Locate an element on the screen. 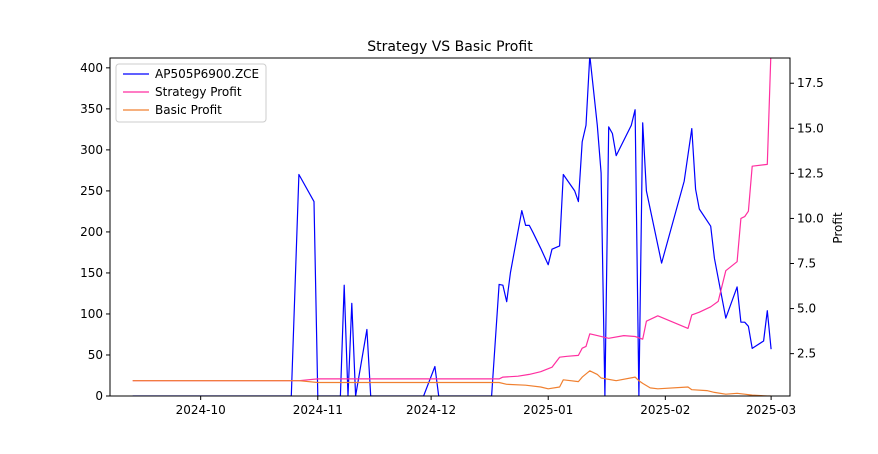 Image resolution: width=878 pixels, height=454 pixels. y-right-tick-label-6: 17.5 is located at coordinates (810, 83).